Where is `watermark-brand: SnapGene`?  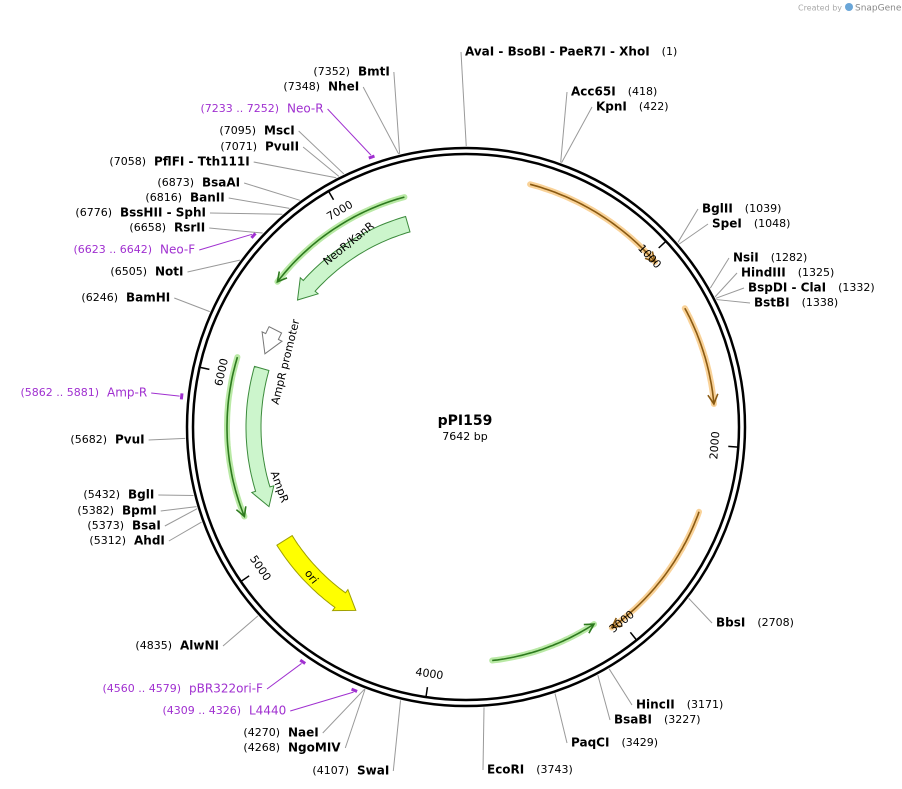 watermark-brand: SnapGene is located at coordinates (878, 9).